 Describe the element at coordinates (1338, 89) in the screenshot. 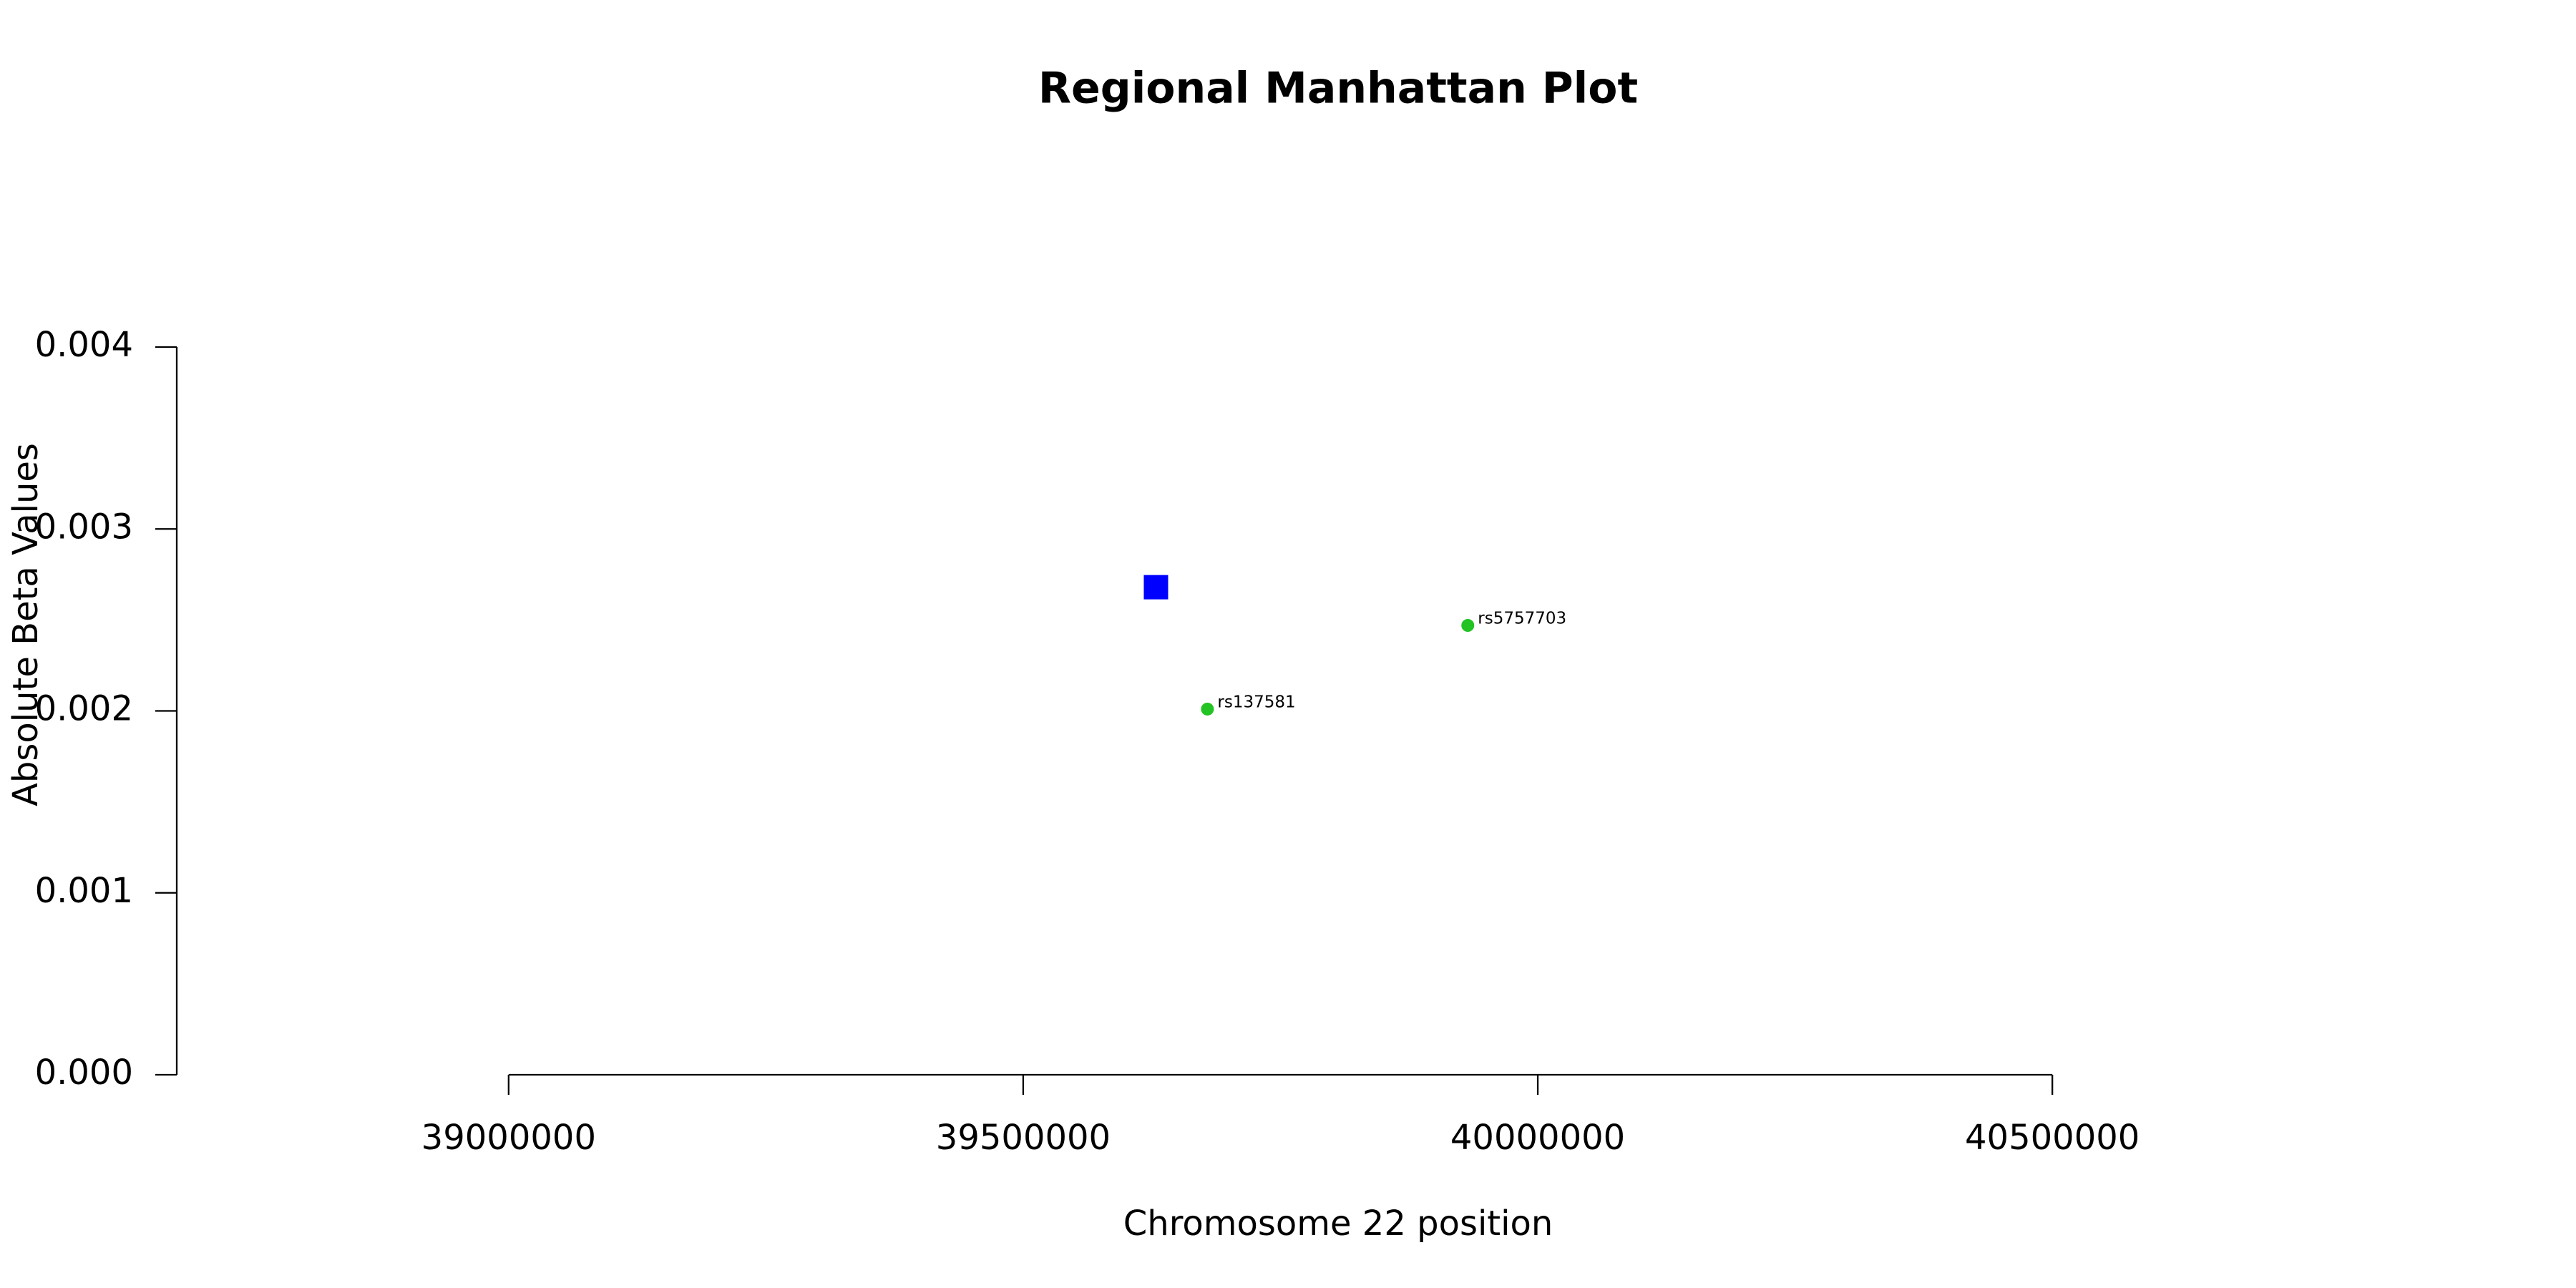

I see `chart-title: Regional Manhattan Plot` at that location.